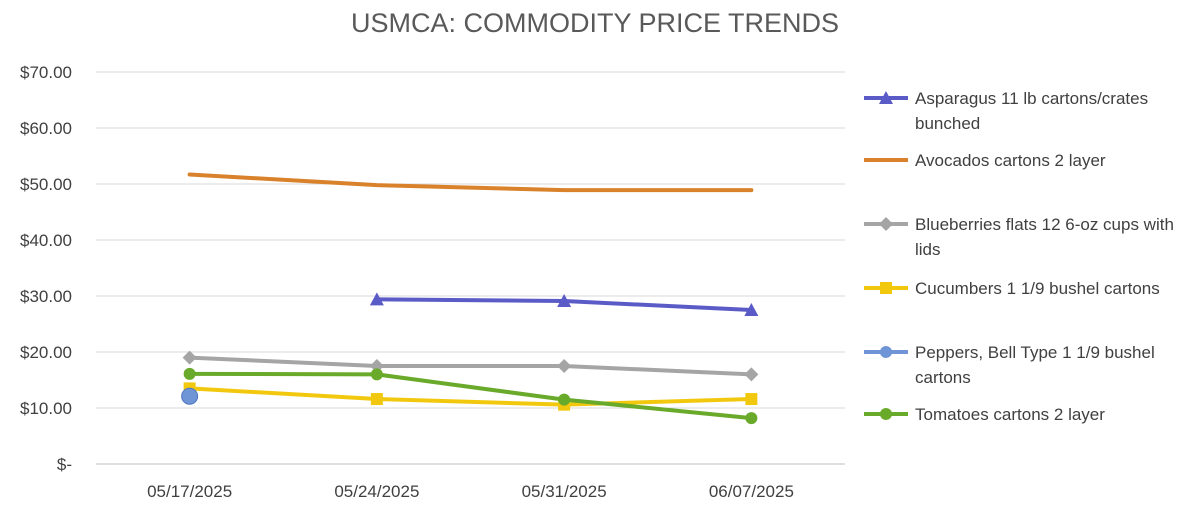 The image size is (1200, 505). Describe the element at coordinates (189, 491) in the screenshot. I see `x-tick-label: 05/17/2025` at that location.